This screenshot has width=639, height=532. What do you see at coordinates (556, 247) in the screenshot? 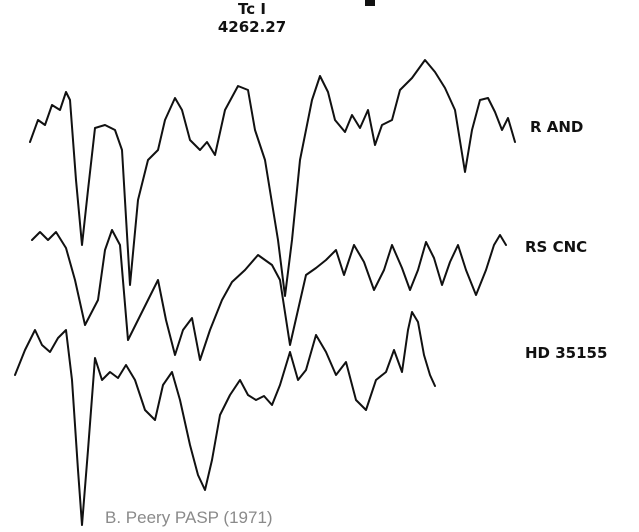
I see `spectrum-label: RS CNC` at bounding box center [556, 247].